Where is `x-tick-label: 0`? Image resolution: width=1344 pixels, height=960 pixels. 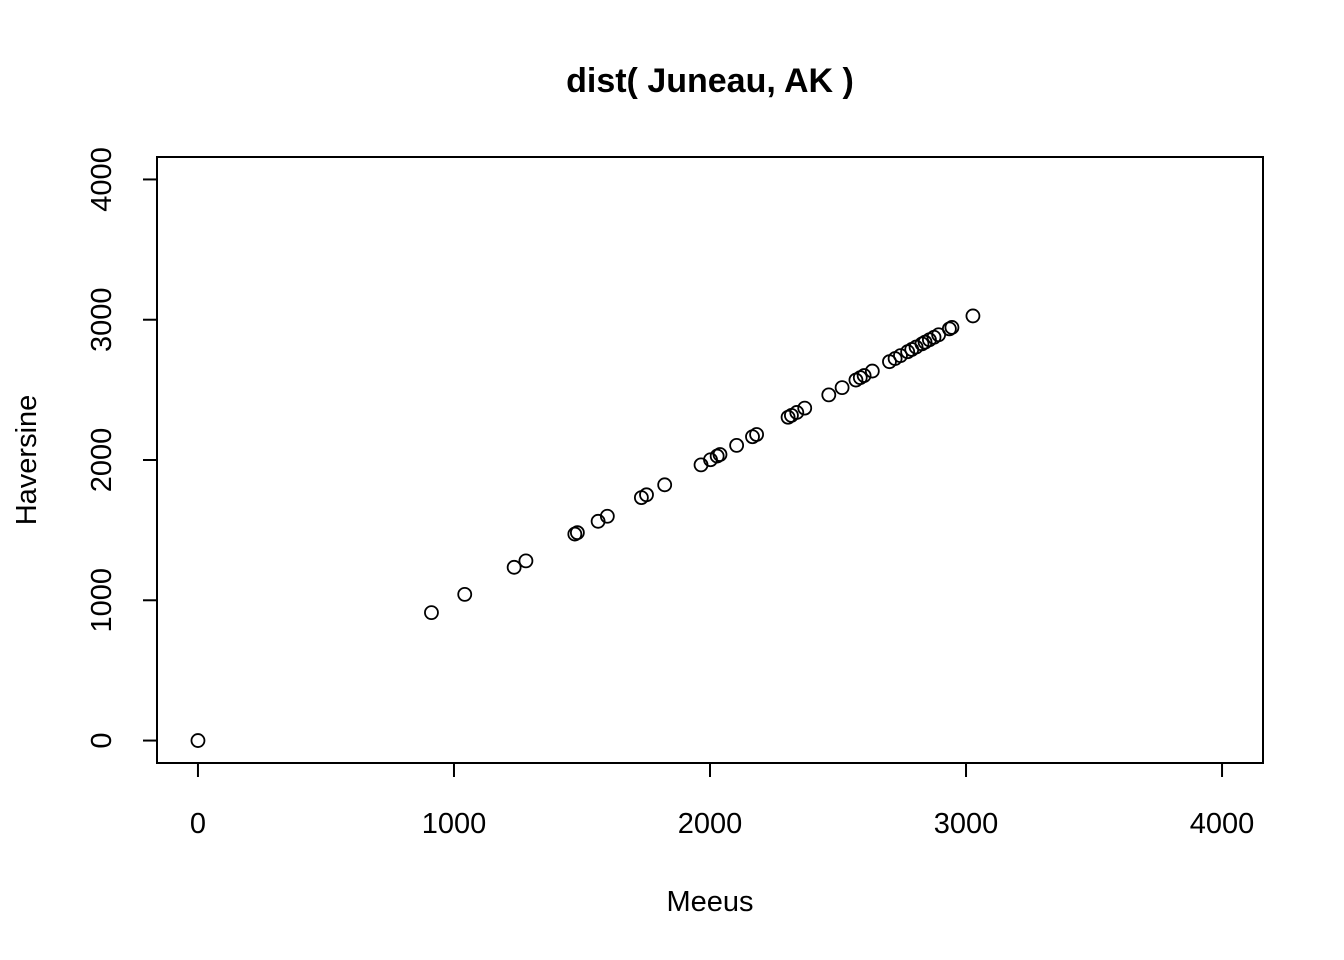 x-tick-label: 0 is located at coordinates (198, 824).